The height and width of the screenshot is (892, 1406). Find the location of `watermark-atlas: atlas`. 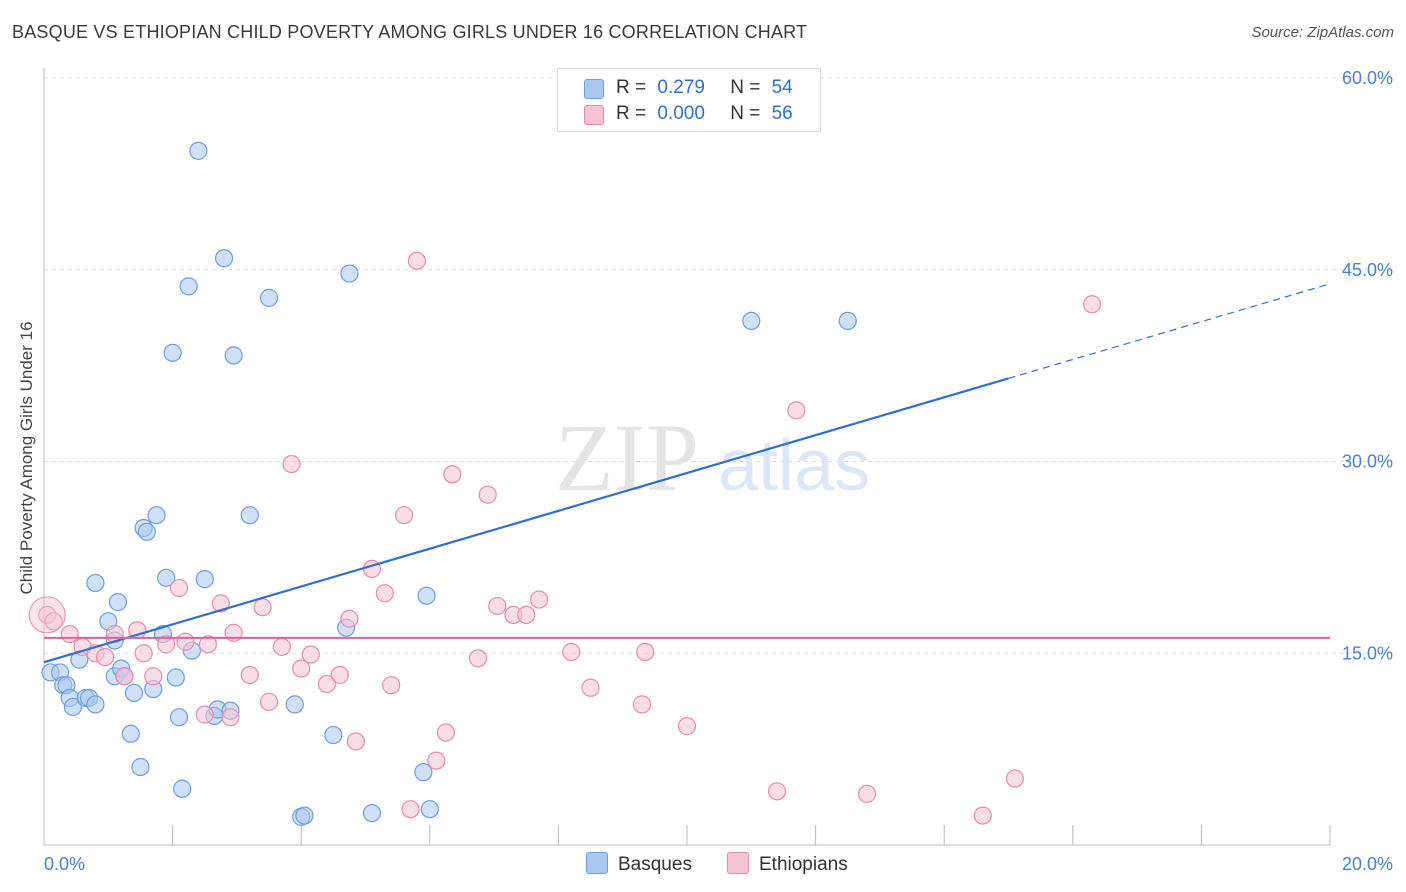

watermark-atlas: atlas is located at coordinates (794, 466).